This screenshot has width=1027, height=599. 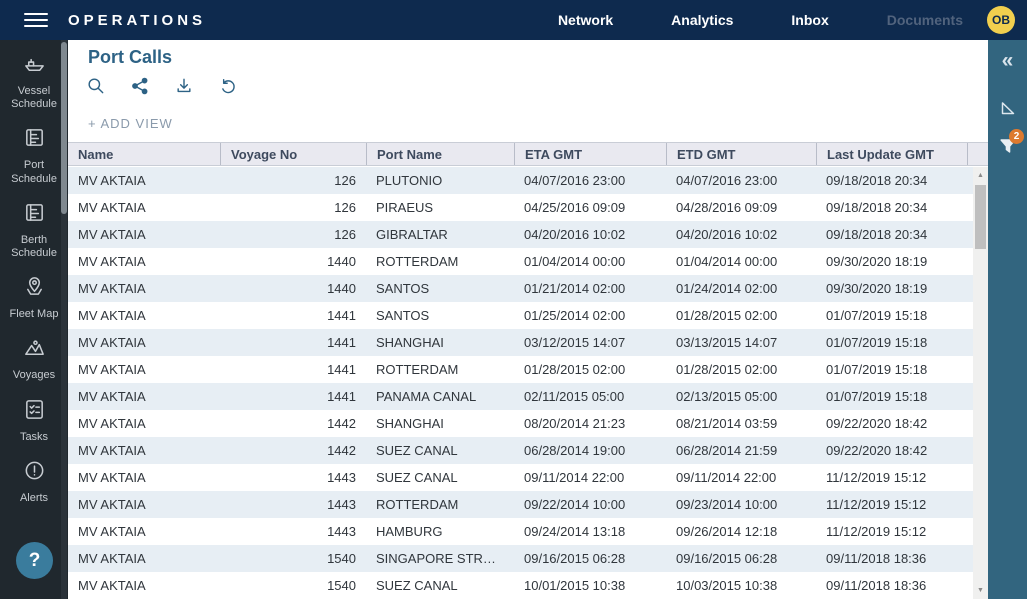 I want to click on collapse-icon: «, so click(x=1007, y=60).